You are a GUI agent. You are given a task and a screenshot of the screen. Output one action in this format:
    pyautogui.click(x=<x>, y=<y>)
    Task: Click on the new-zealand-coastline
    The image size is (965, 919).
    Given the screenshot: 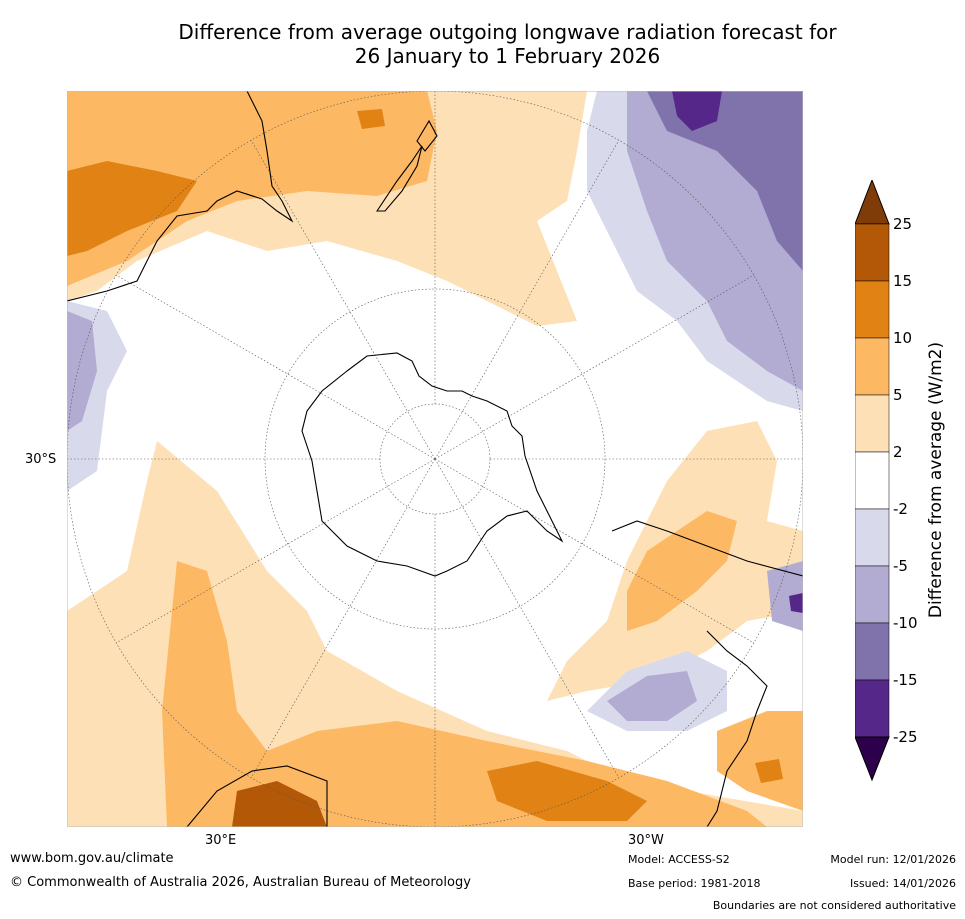 What is the action you would take?
    pyautogui.click(x=406, y=165)
    